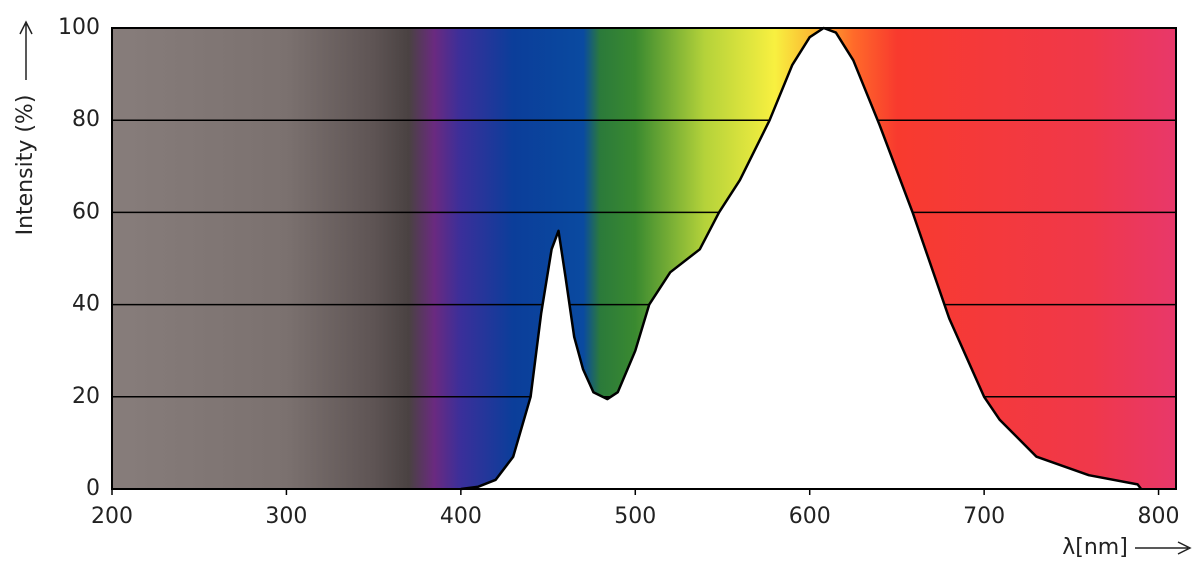  What do you see at coordinates (286, 516) in the screenshot?
I see `x-tick-label: 300` at bounding box center [286, 516].